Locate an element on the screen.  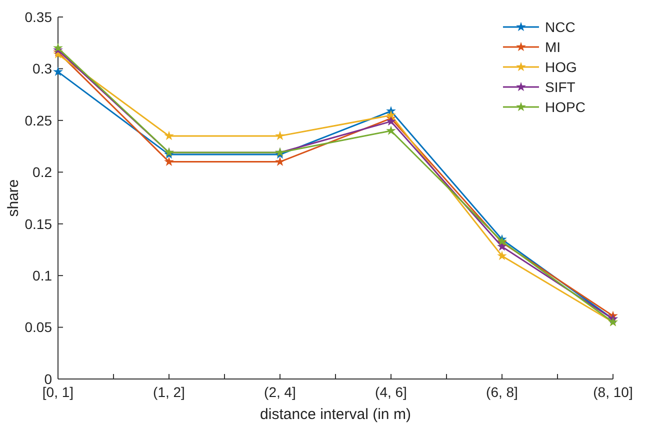
legend-label: SIFT is located at coordinates (560, 86).